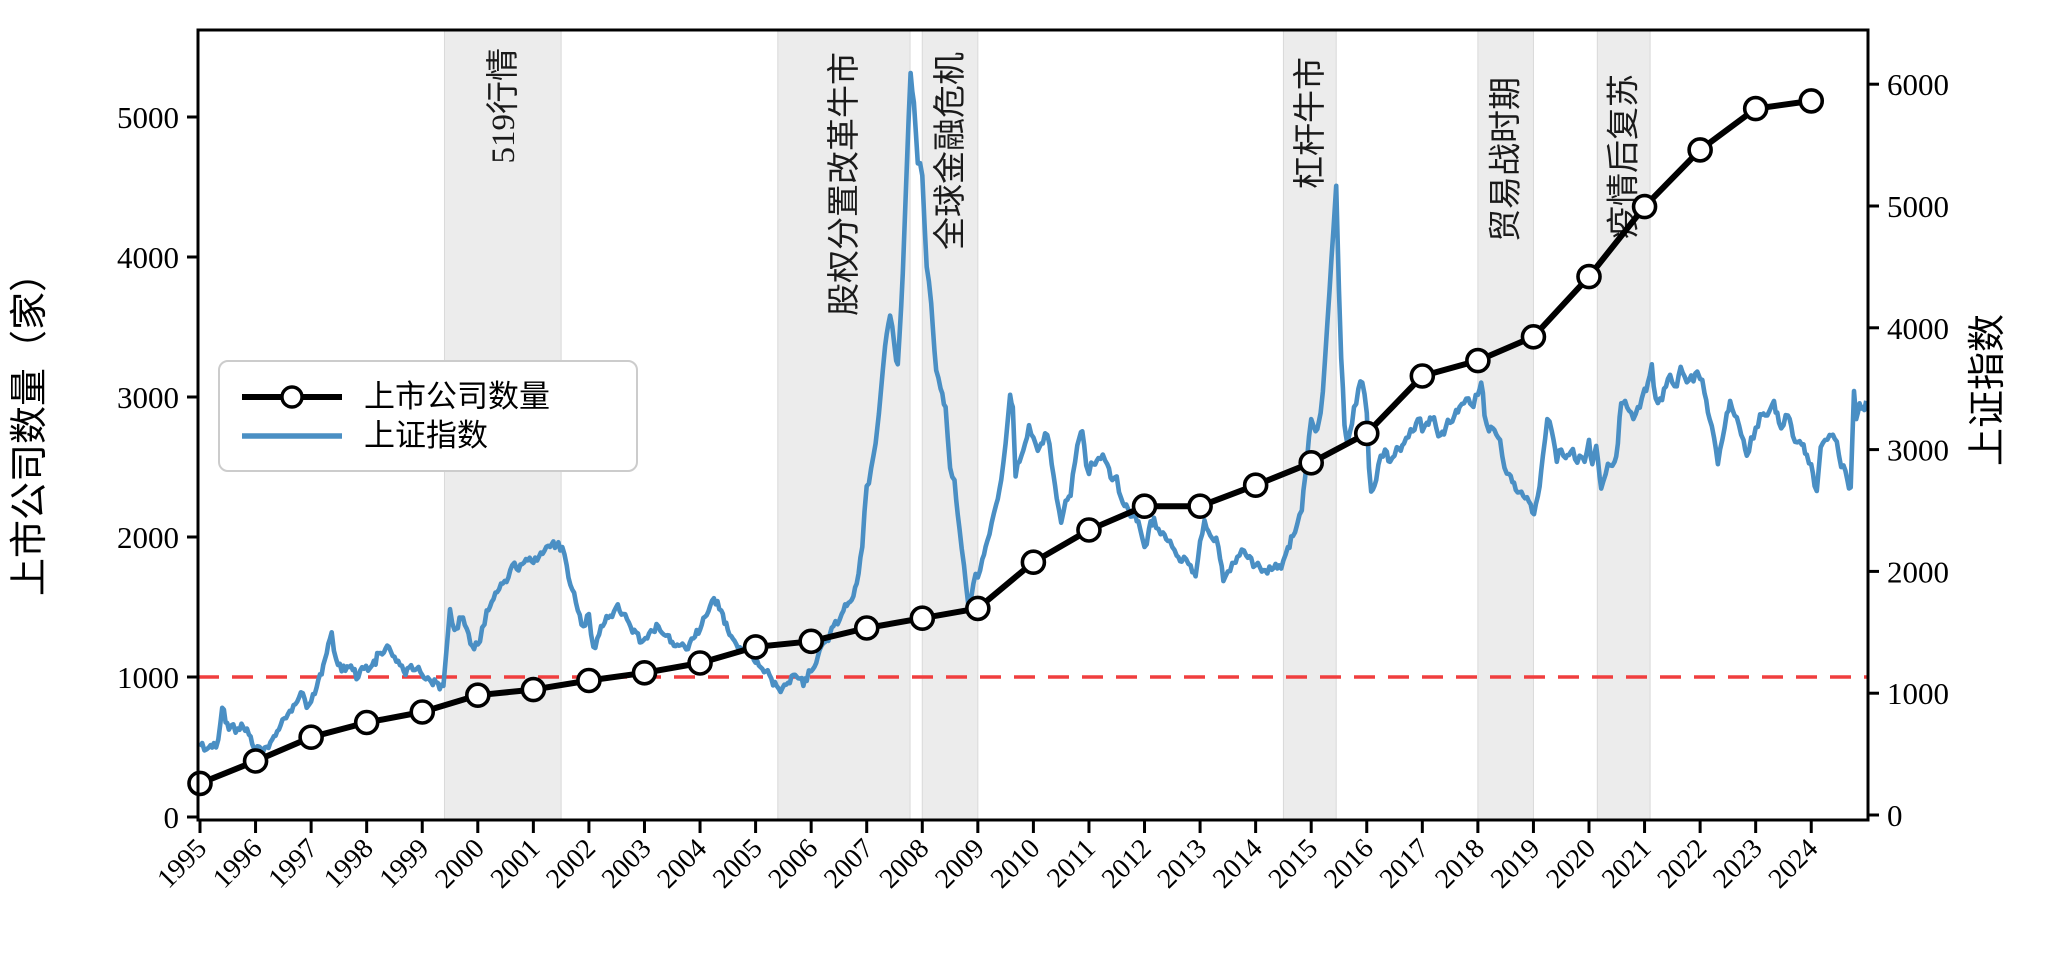 The image size is (2065, 958). I want to click on x-tick-label-2018: 2018, so click(1460, 864).